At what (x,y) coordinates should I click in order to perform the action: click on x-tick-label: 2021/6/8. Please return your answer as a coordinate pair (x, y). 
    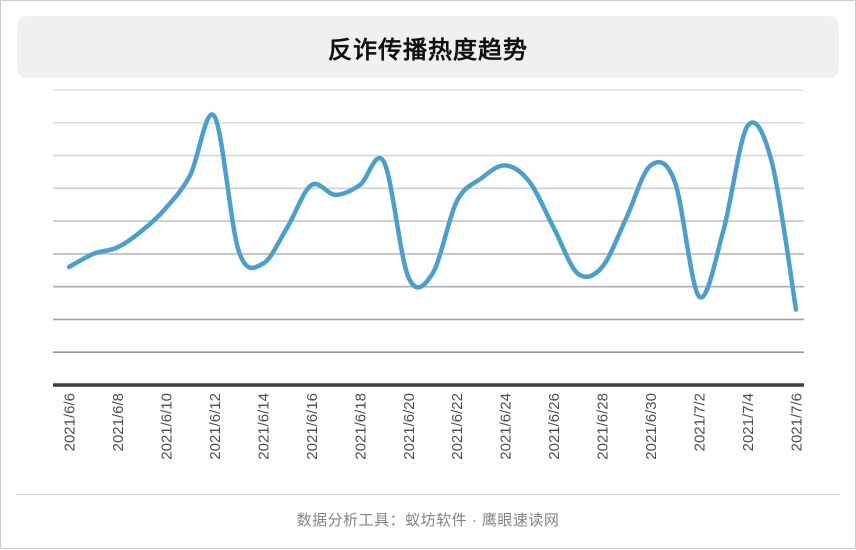
    Looking at the image, I should click on (118, 422).